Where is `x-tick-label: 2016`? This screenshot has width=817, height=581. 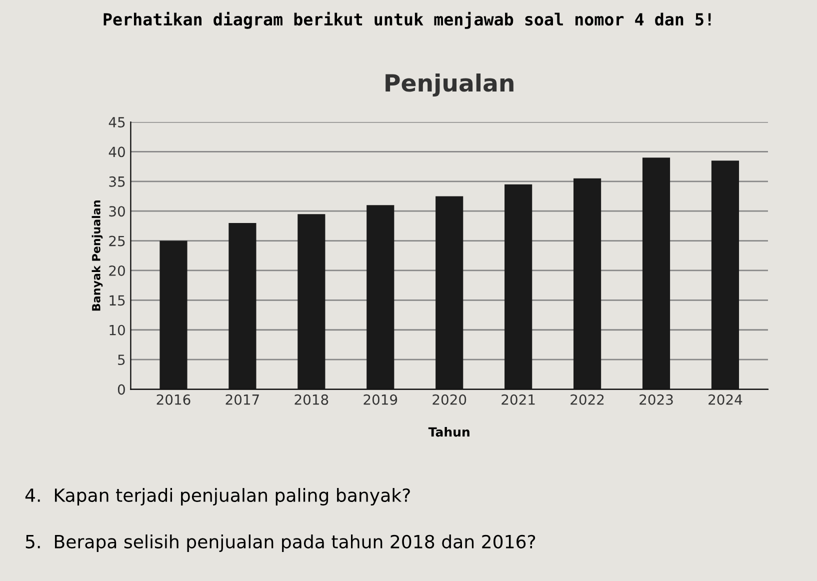
x-tick-label: 2016 is located at coordinates (173, 399).